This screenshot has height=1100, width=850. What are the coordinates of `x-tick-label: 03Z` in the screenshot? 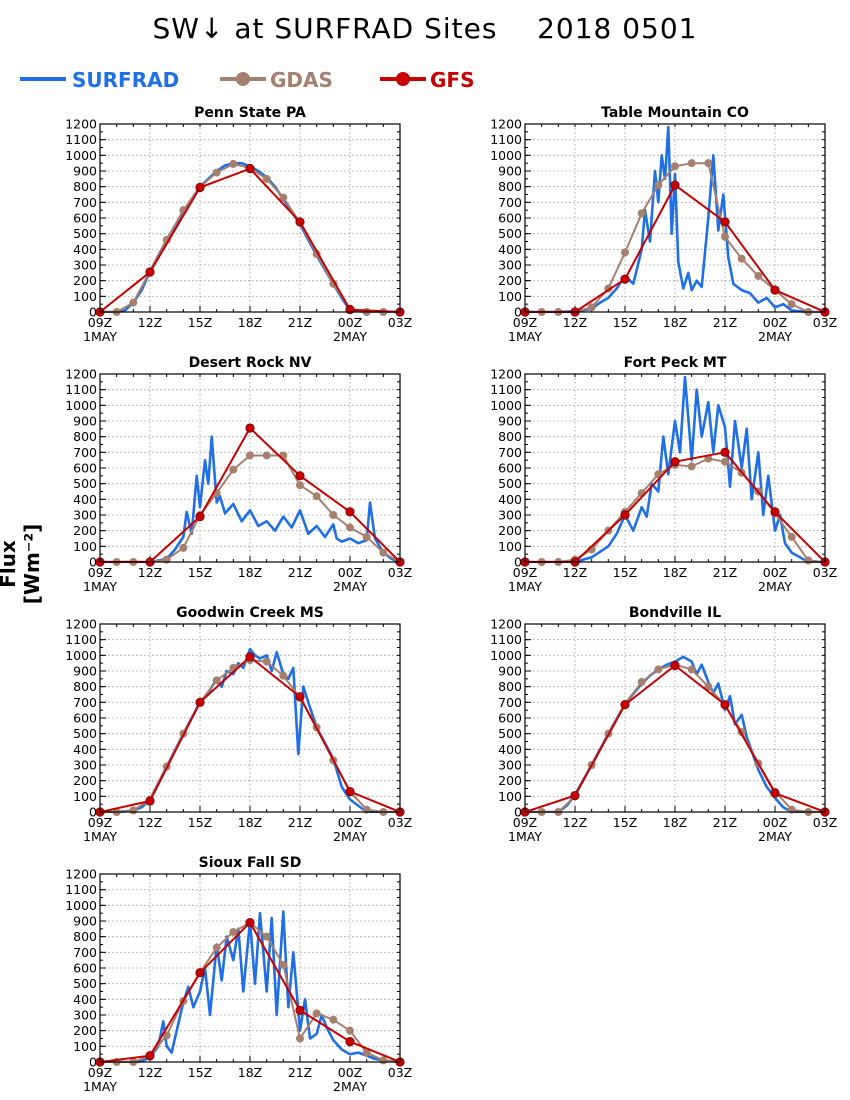 It's located at (825, 572).